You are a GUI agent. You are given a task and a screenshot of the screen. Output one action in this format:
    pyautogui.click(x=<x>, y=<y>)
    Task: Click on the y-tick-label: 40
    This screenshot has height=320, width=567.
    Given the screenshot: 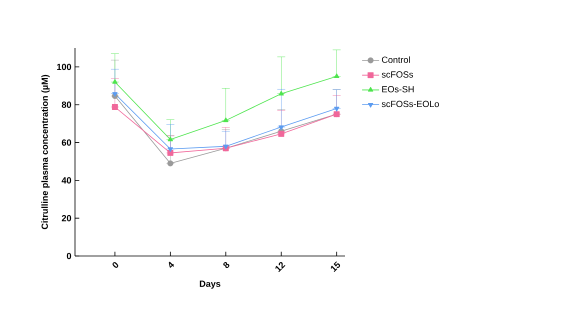 What is the action you would take?
    pyautogui.click(x=67, y=180)
    